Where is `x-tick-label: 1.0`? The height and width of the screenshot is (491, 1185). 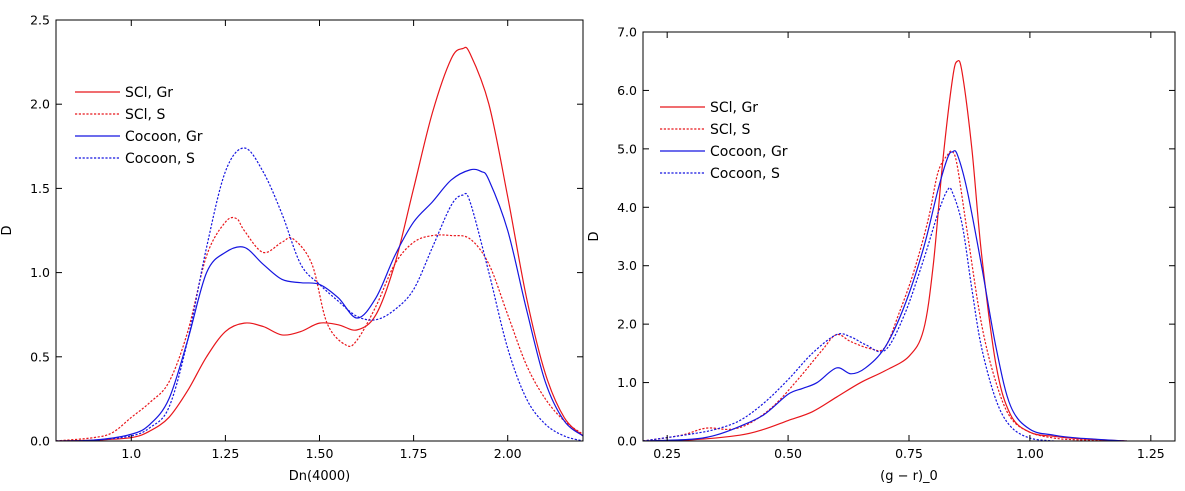 x-tick-label: 1.0 is located at coordinates (131, 453).